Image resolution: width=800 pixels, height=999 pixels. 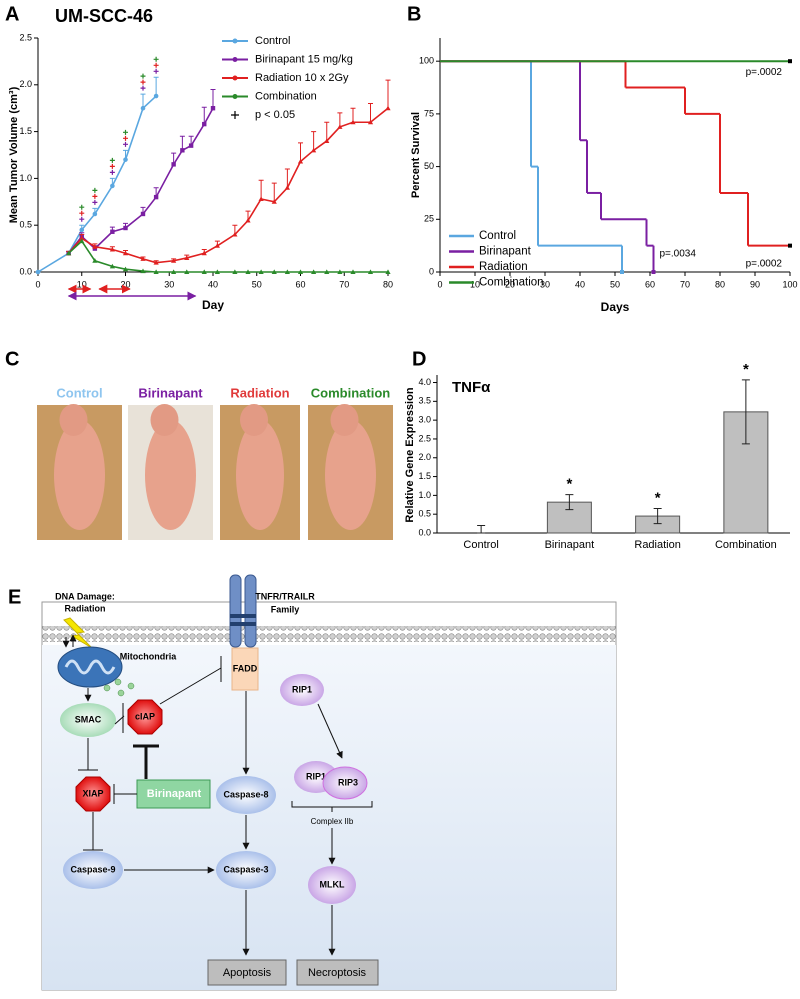 I want to click on smac-node, so click(x=88, y=720).